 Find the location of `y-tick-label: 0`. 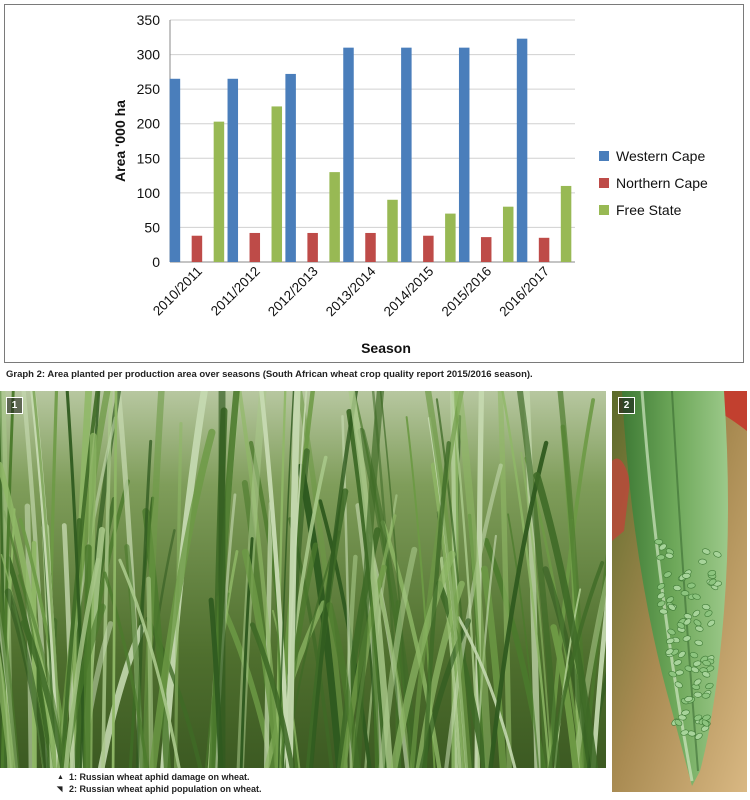

y-tick-label: 0 is located at coordinates (156, 262).